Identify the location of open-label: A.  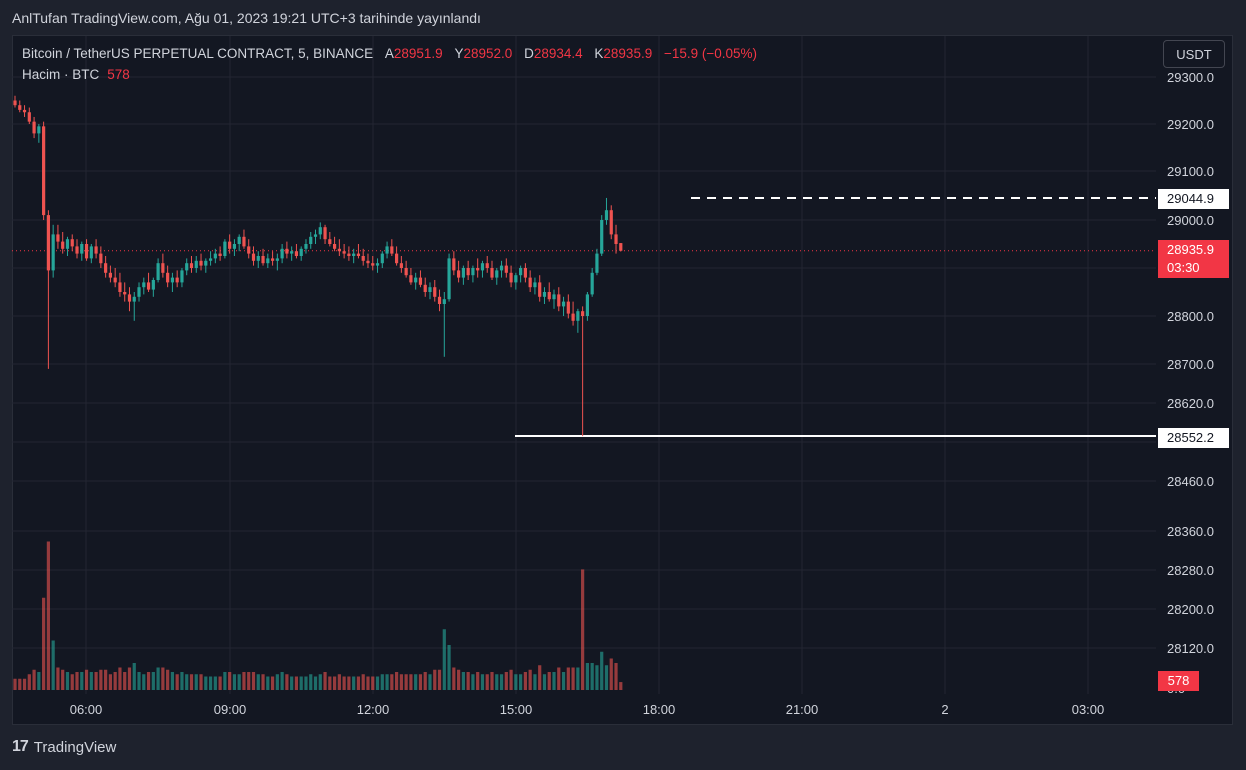
(389, 53).